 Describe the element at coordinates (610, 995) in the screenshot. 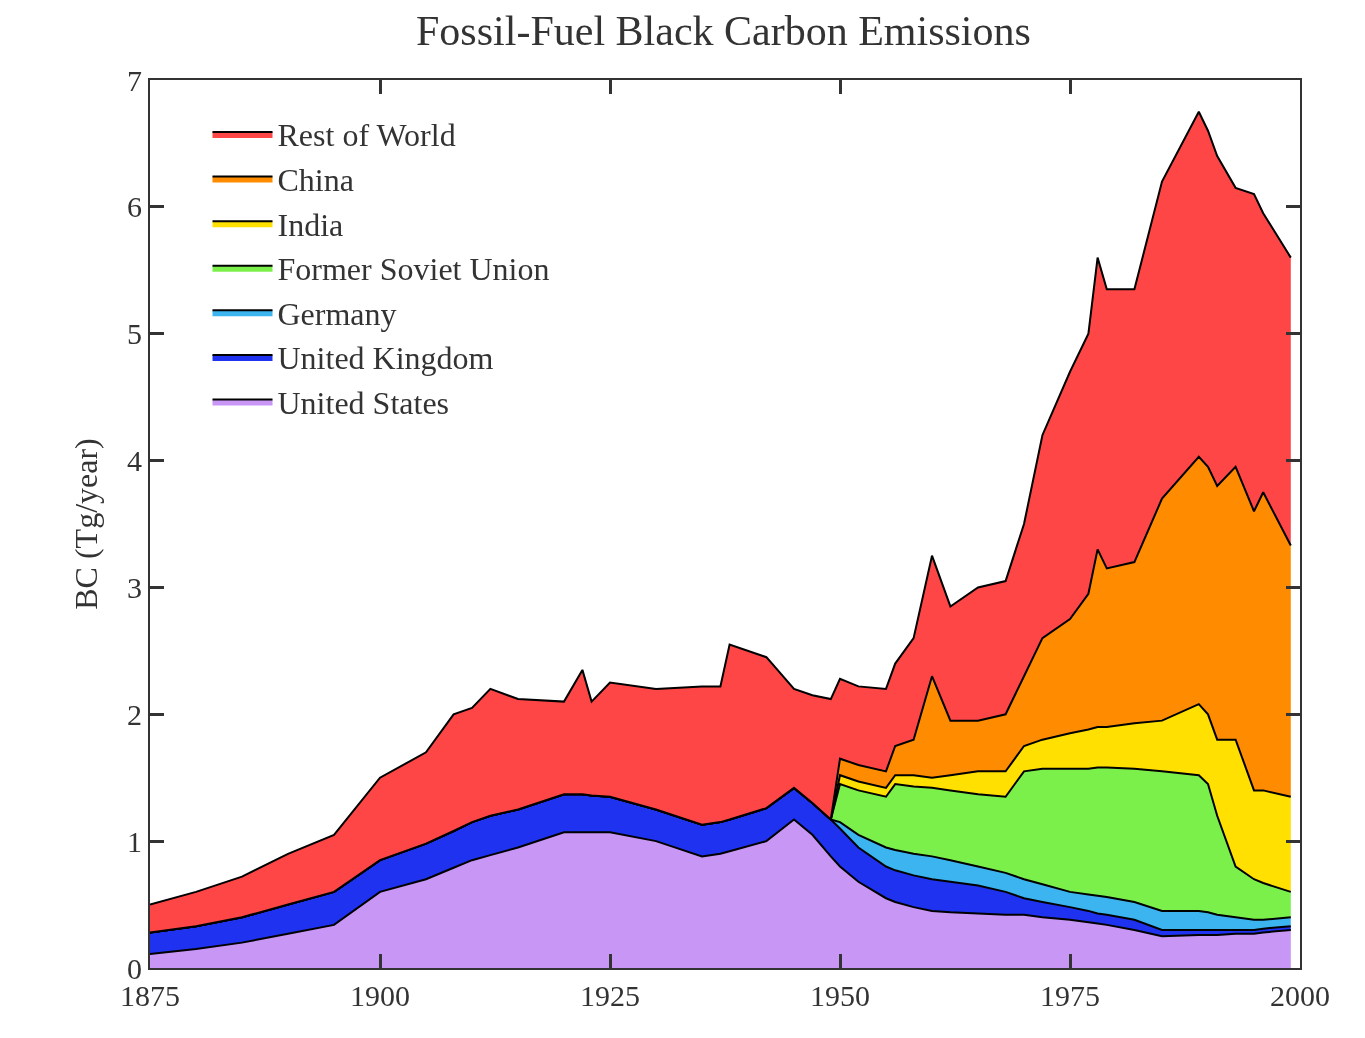

I see `x-tick-label: 1925` at that location.